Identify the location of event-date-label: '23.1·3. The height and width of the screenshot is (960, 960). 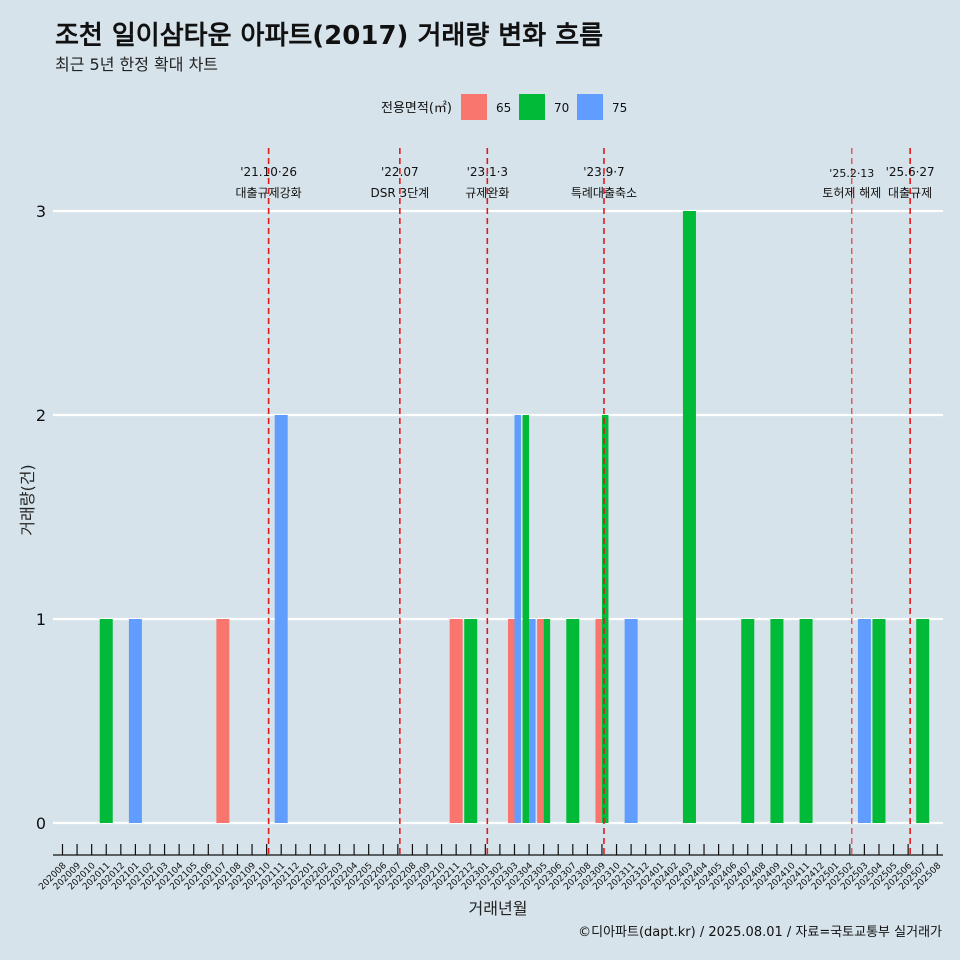
(487, 172).